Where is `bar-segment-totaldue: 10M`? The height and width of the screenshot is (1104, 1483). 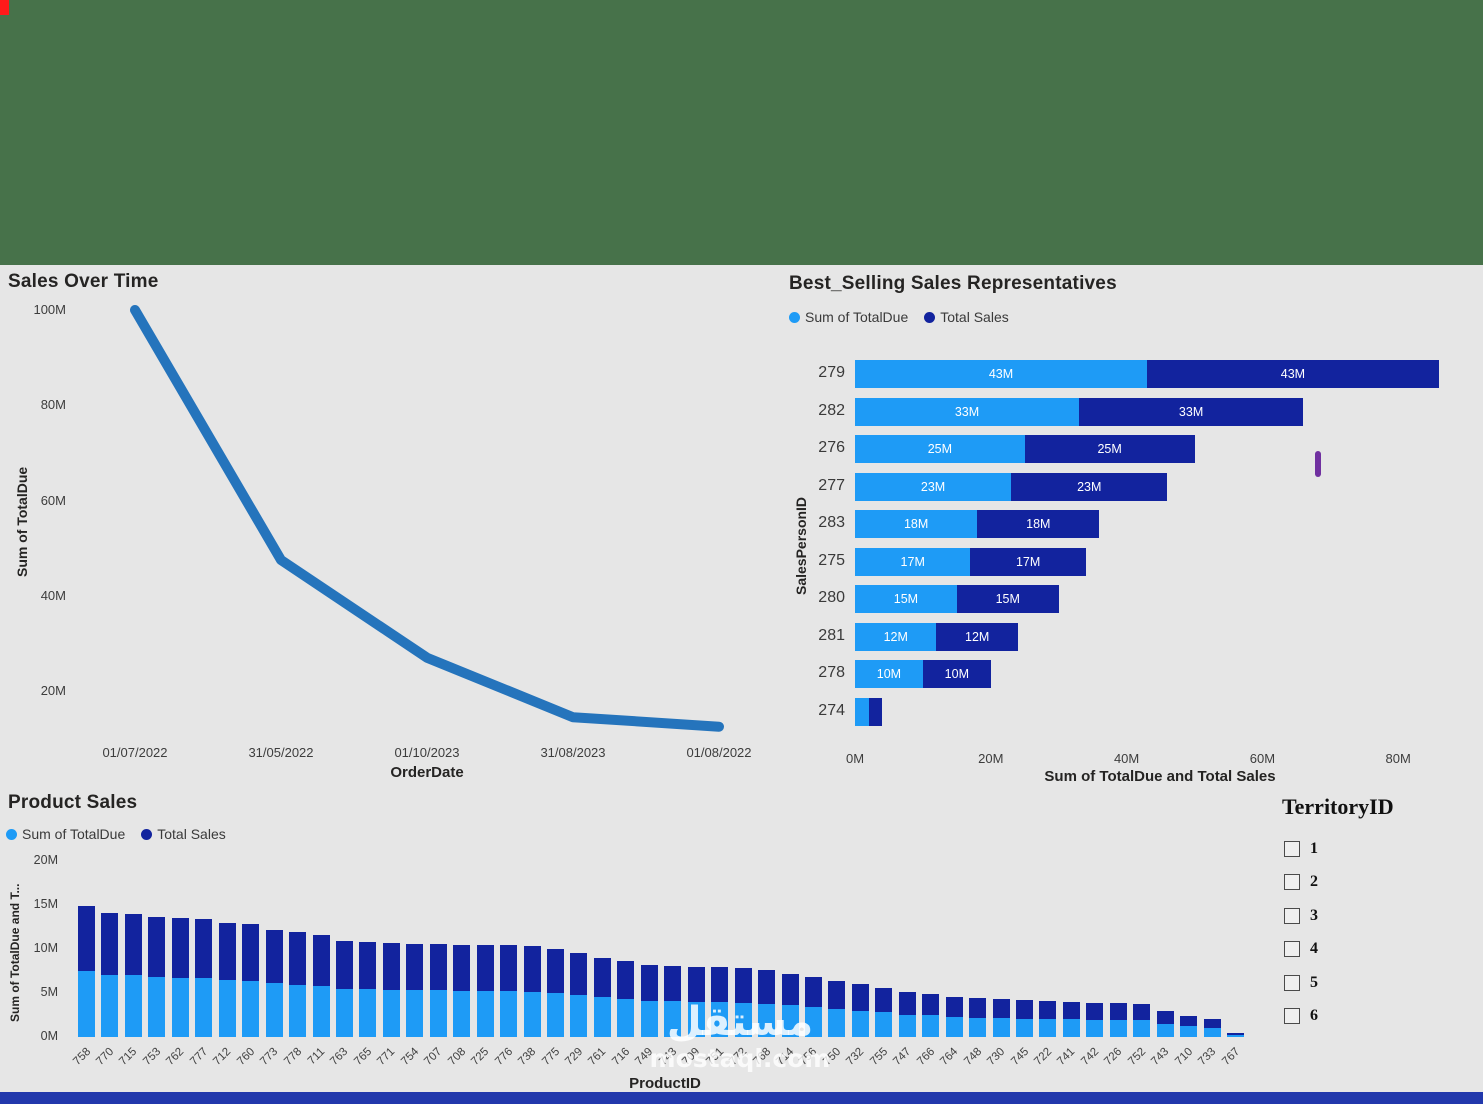
bar-segment-totaldue: 10M is located at coordinates (889, 674).